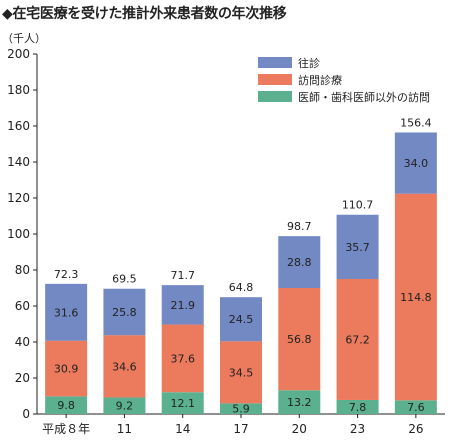 The image size is (450, 441). I want to click on bar-value-label: 56.8, so click(299, 339).